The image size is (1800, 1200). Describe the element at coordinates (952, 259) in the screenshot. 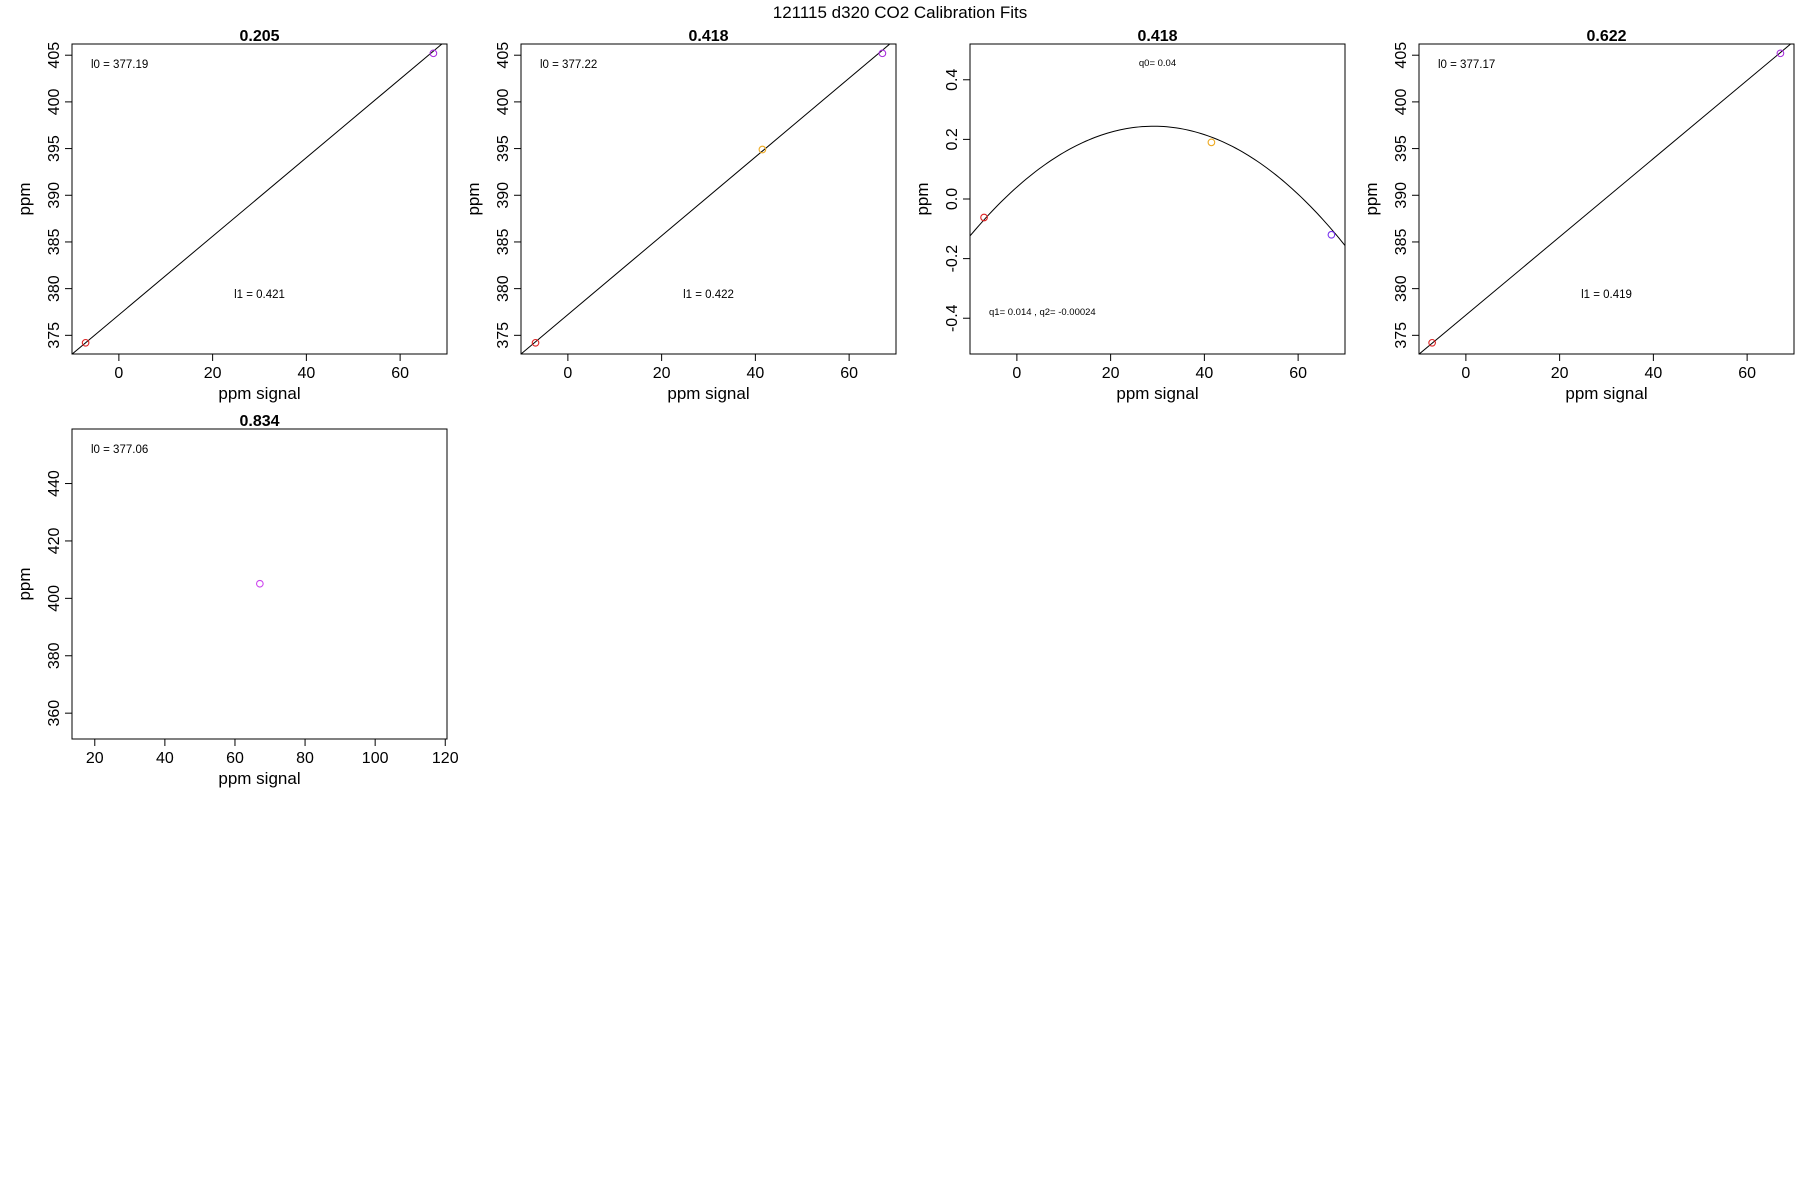

I see `y-tick-label: -0.2` at that location.